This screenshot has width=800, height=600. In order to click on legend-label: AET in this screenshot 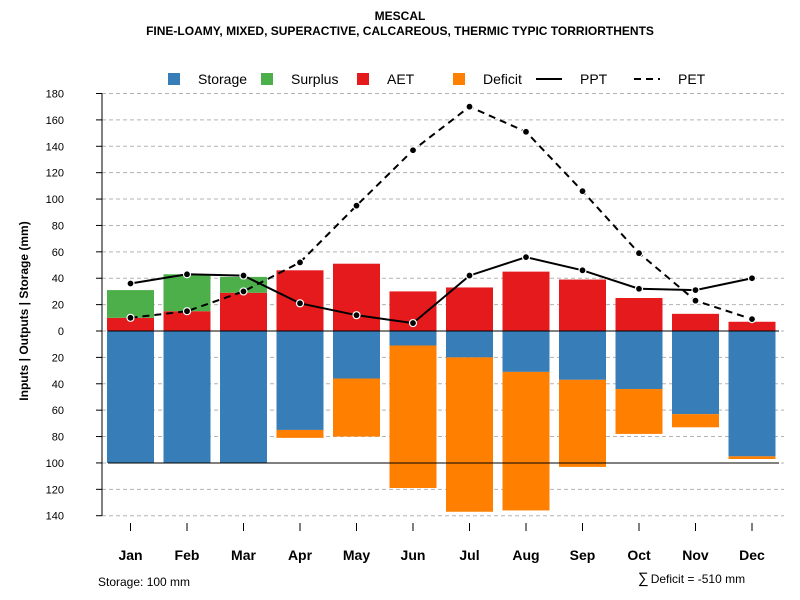, I will do `click(401, 79)`.